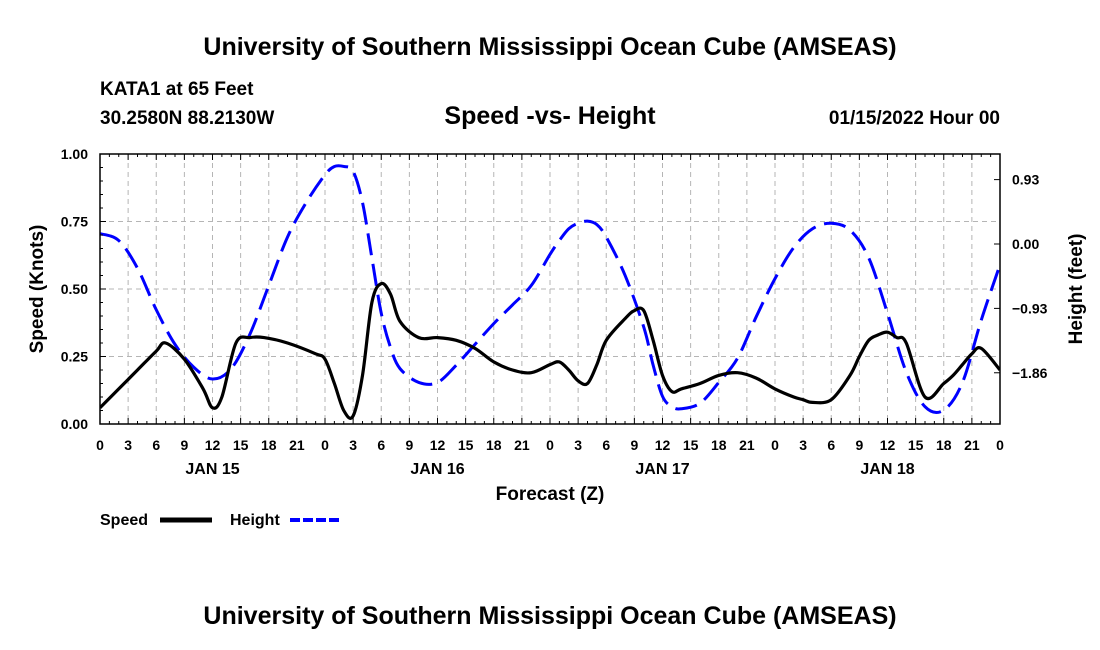 The height and width of the screenshot is (650, 1100). Describe the element at coordinates (124, 520) in the screenshot. I see `legend-speed-label: Speed` at that location.